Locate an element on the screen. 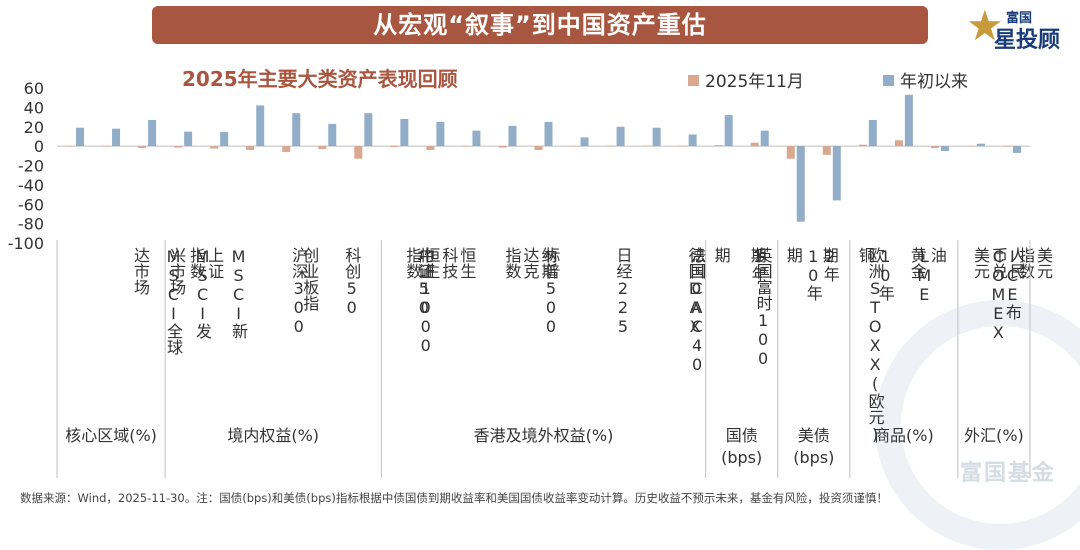 Image resolution: width=1080 pixels, height=550 pixels. group-label: 商品(%) is located at coordinates (904, 435).